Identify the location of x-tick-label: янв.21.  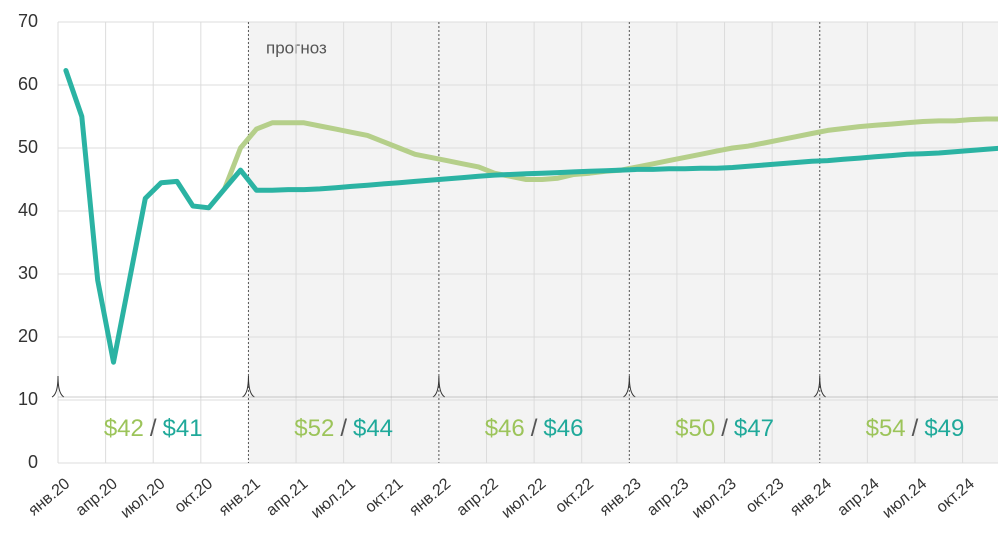
(240, 497).